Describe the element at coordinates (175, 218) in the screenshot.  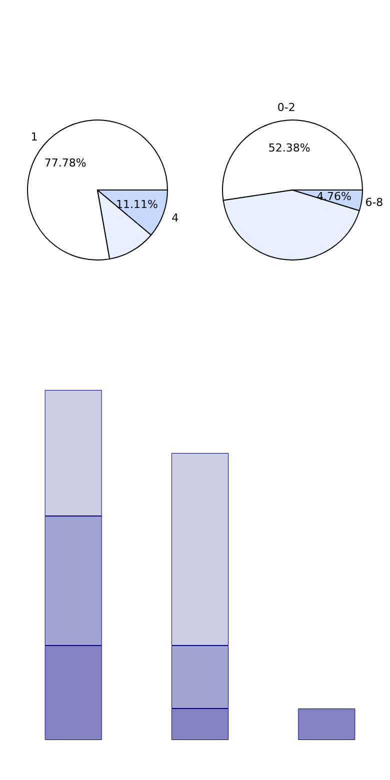
I see `slice-label: 4` at that location.